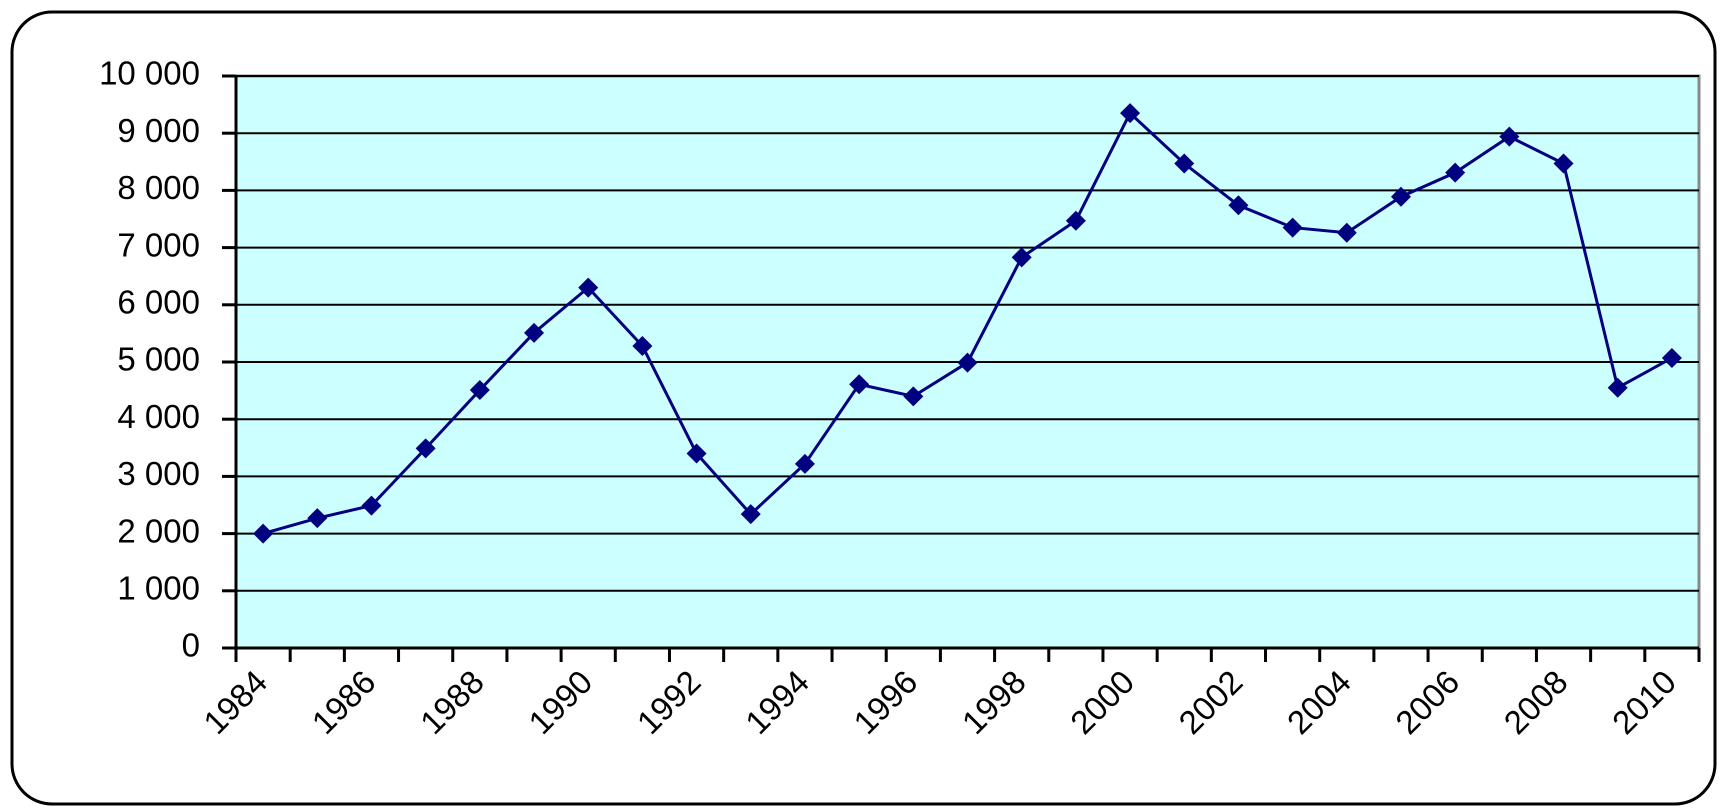 The image size is (1721, 809). I want to click on y-tick-label: 9 000, so click(158, 130).